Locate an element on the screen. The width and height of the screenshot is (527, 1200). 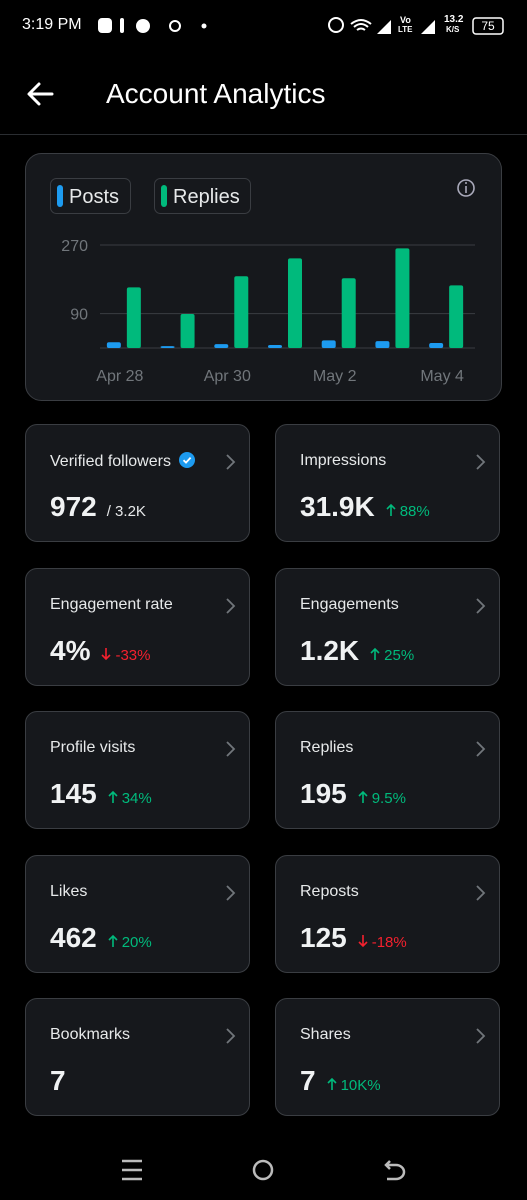
card-change-text: -33% is located at coordinates (133, 655).